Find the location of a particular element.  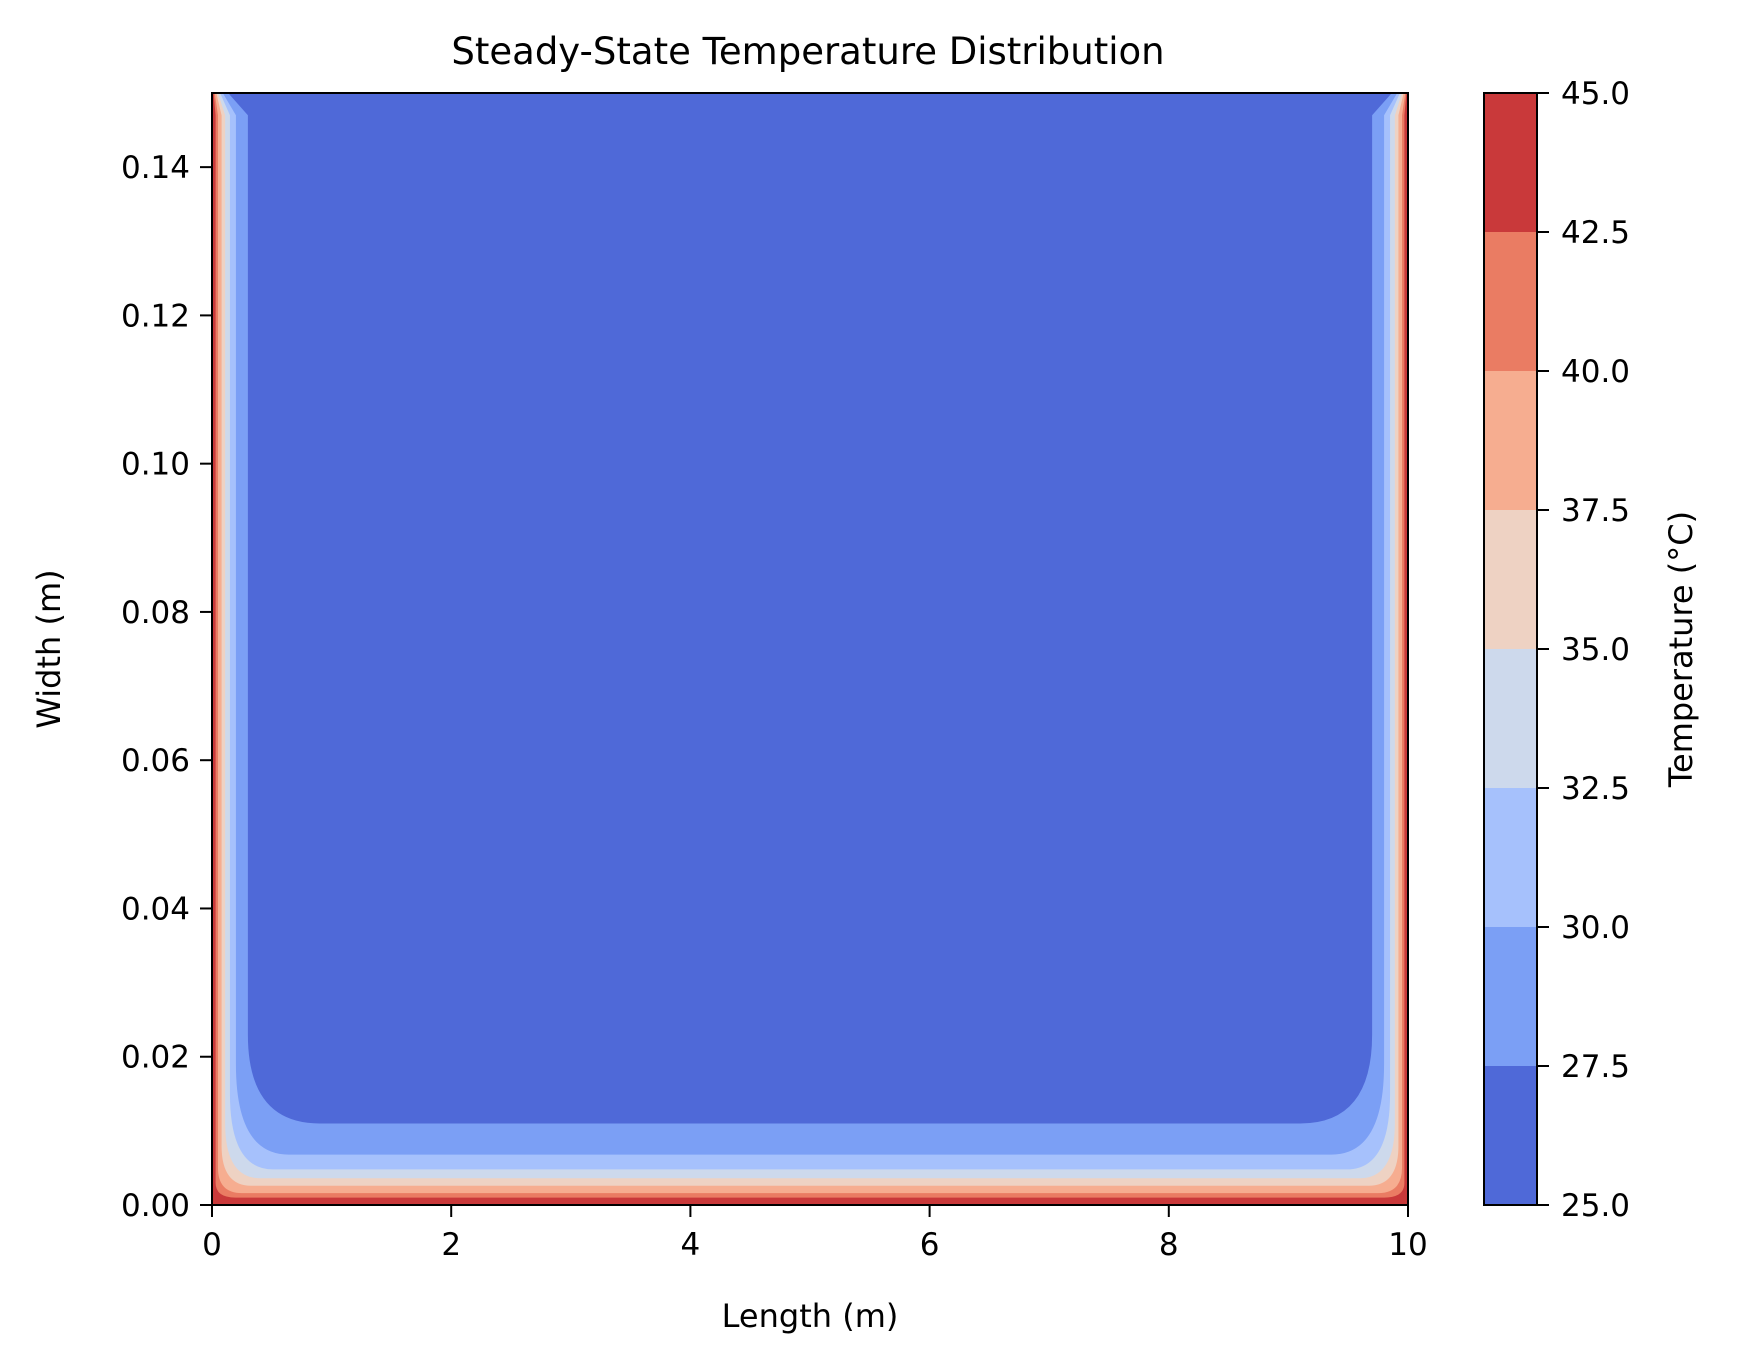

colorbar-tick-label: 37.5 is located at coordinates (1595, 511).